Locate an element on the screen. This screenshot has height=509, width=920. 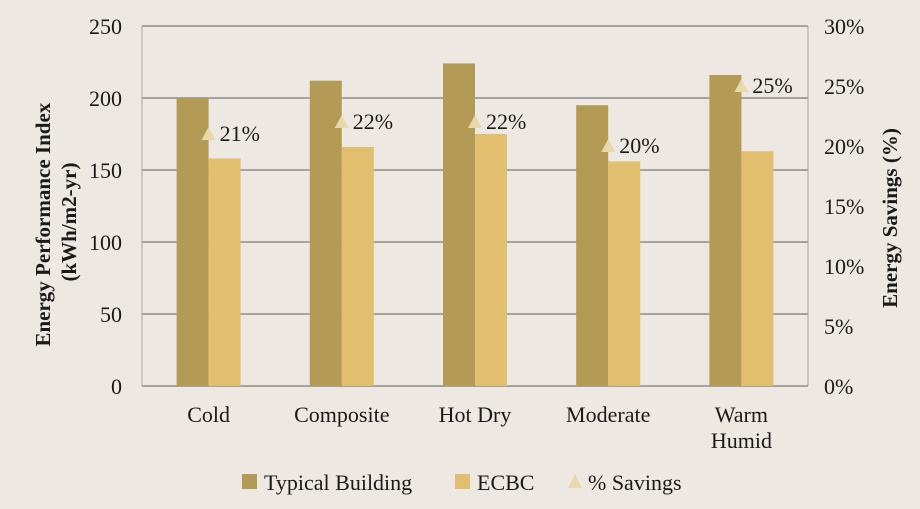
legend-marker-savings is located at coordinates (575, 481).